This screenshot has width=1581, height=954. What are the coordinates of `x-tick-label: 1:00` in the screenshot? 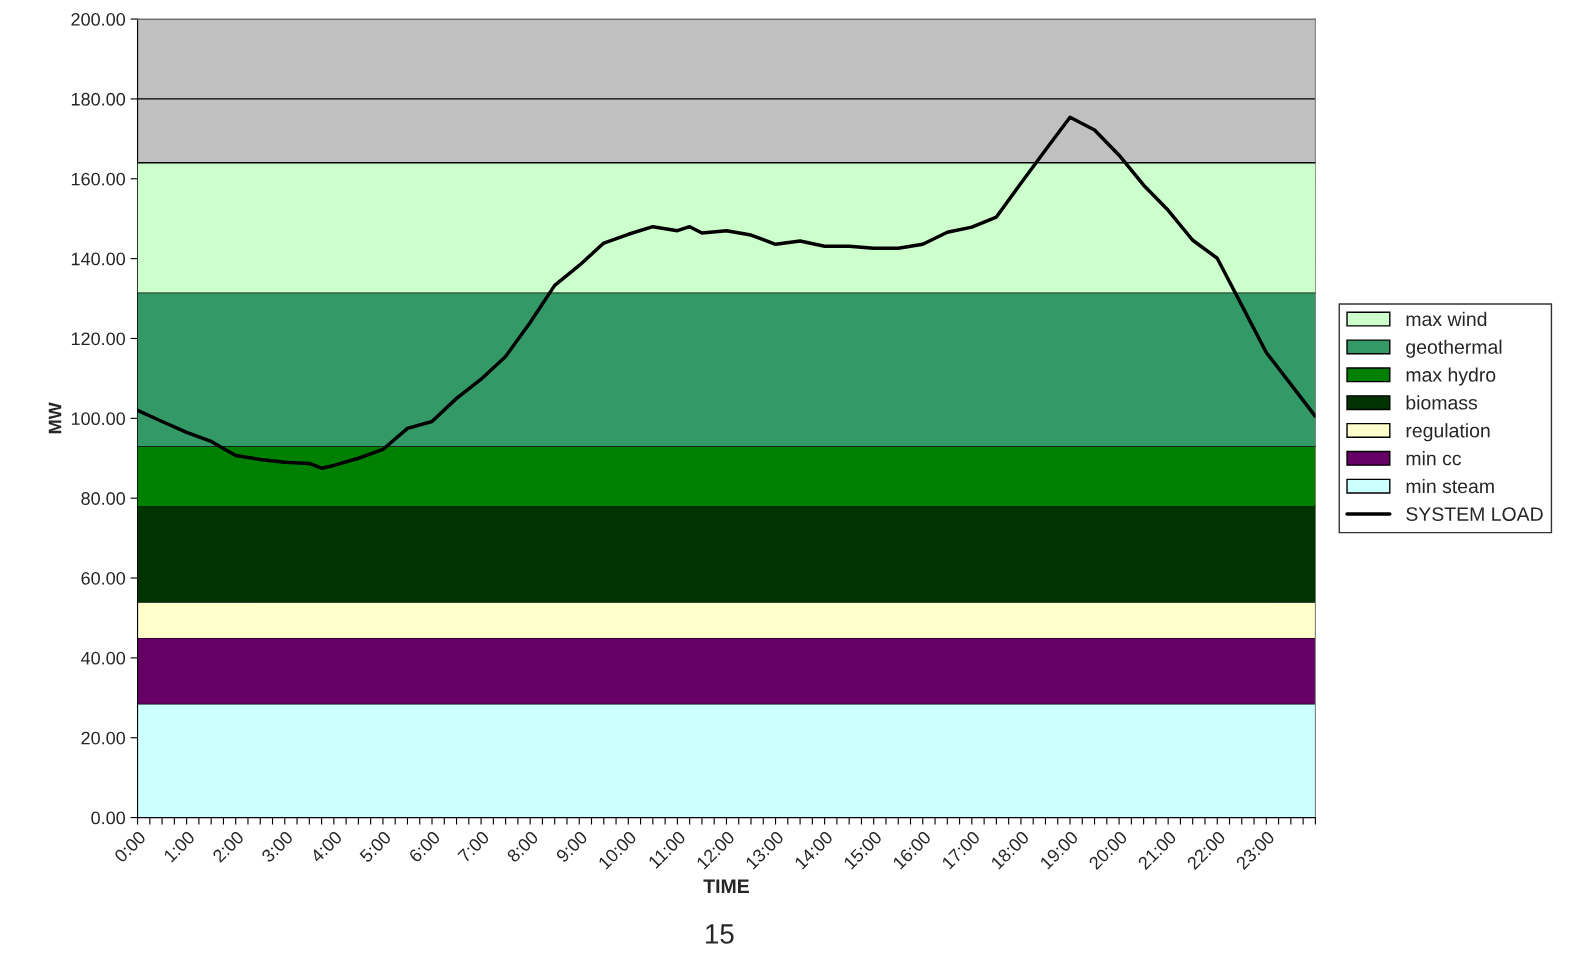 It's located at (179, 846).